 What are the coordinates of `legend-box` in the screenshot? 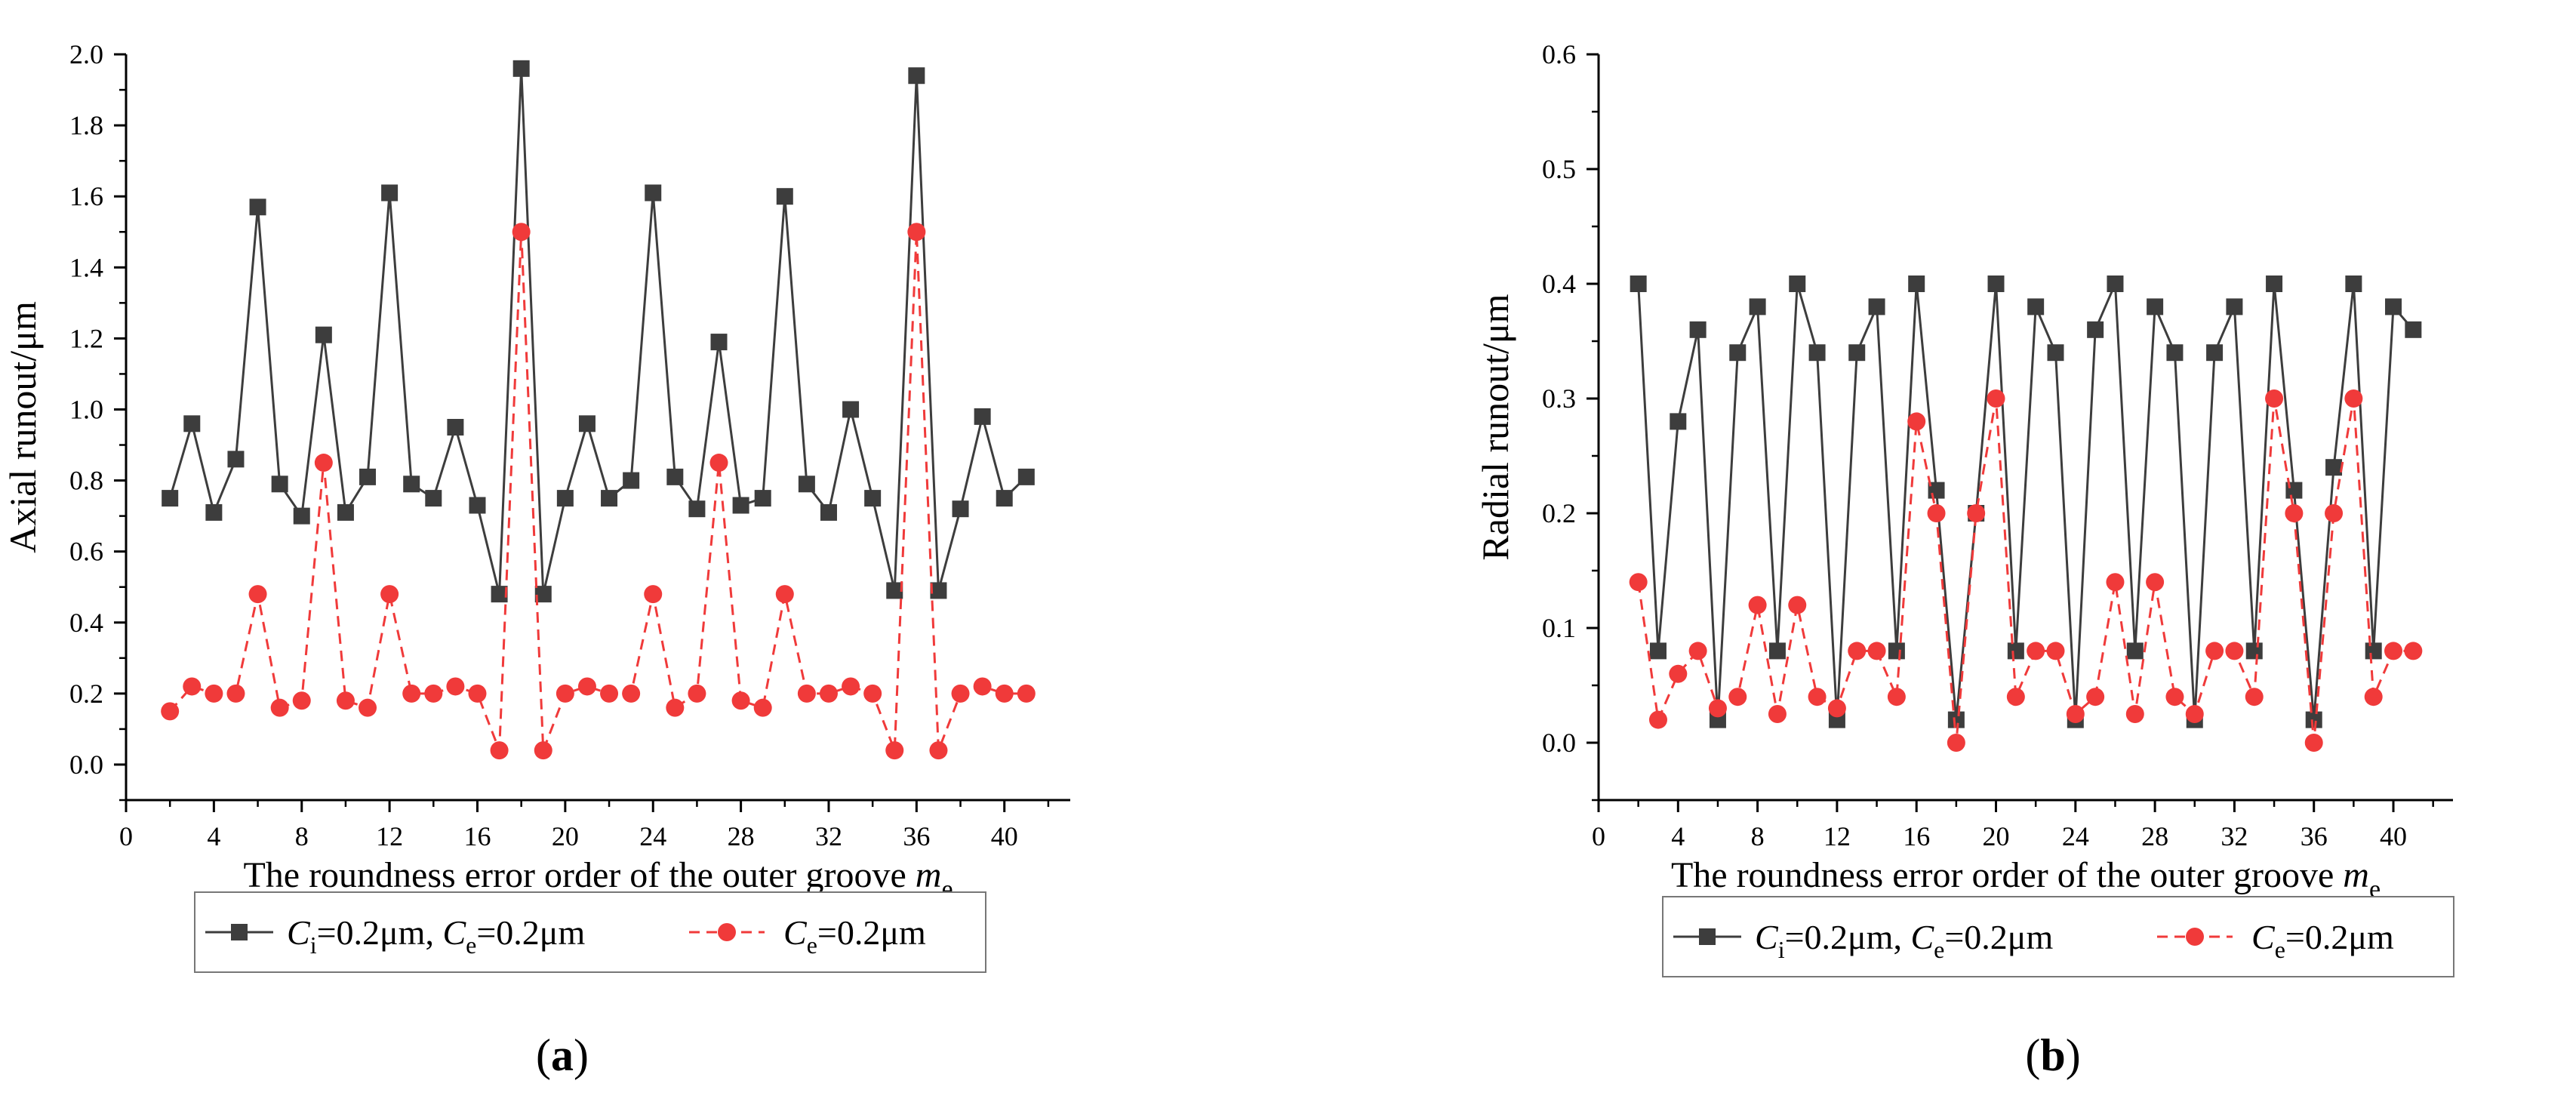 It's located at (590, 932).